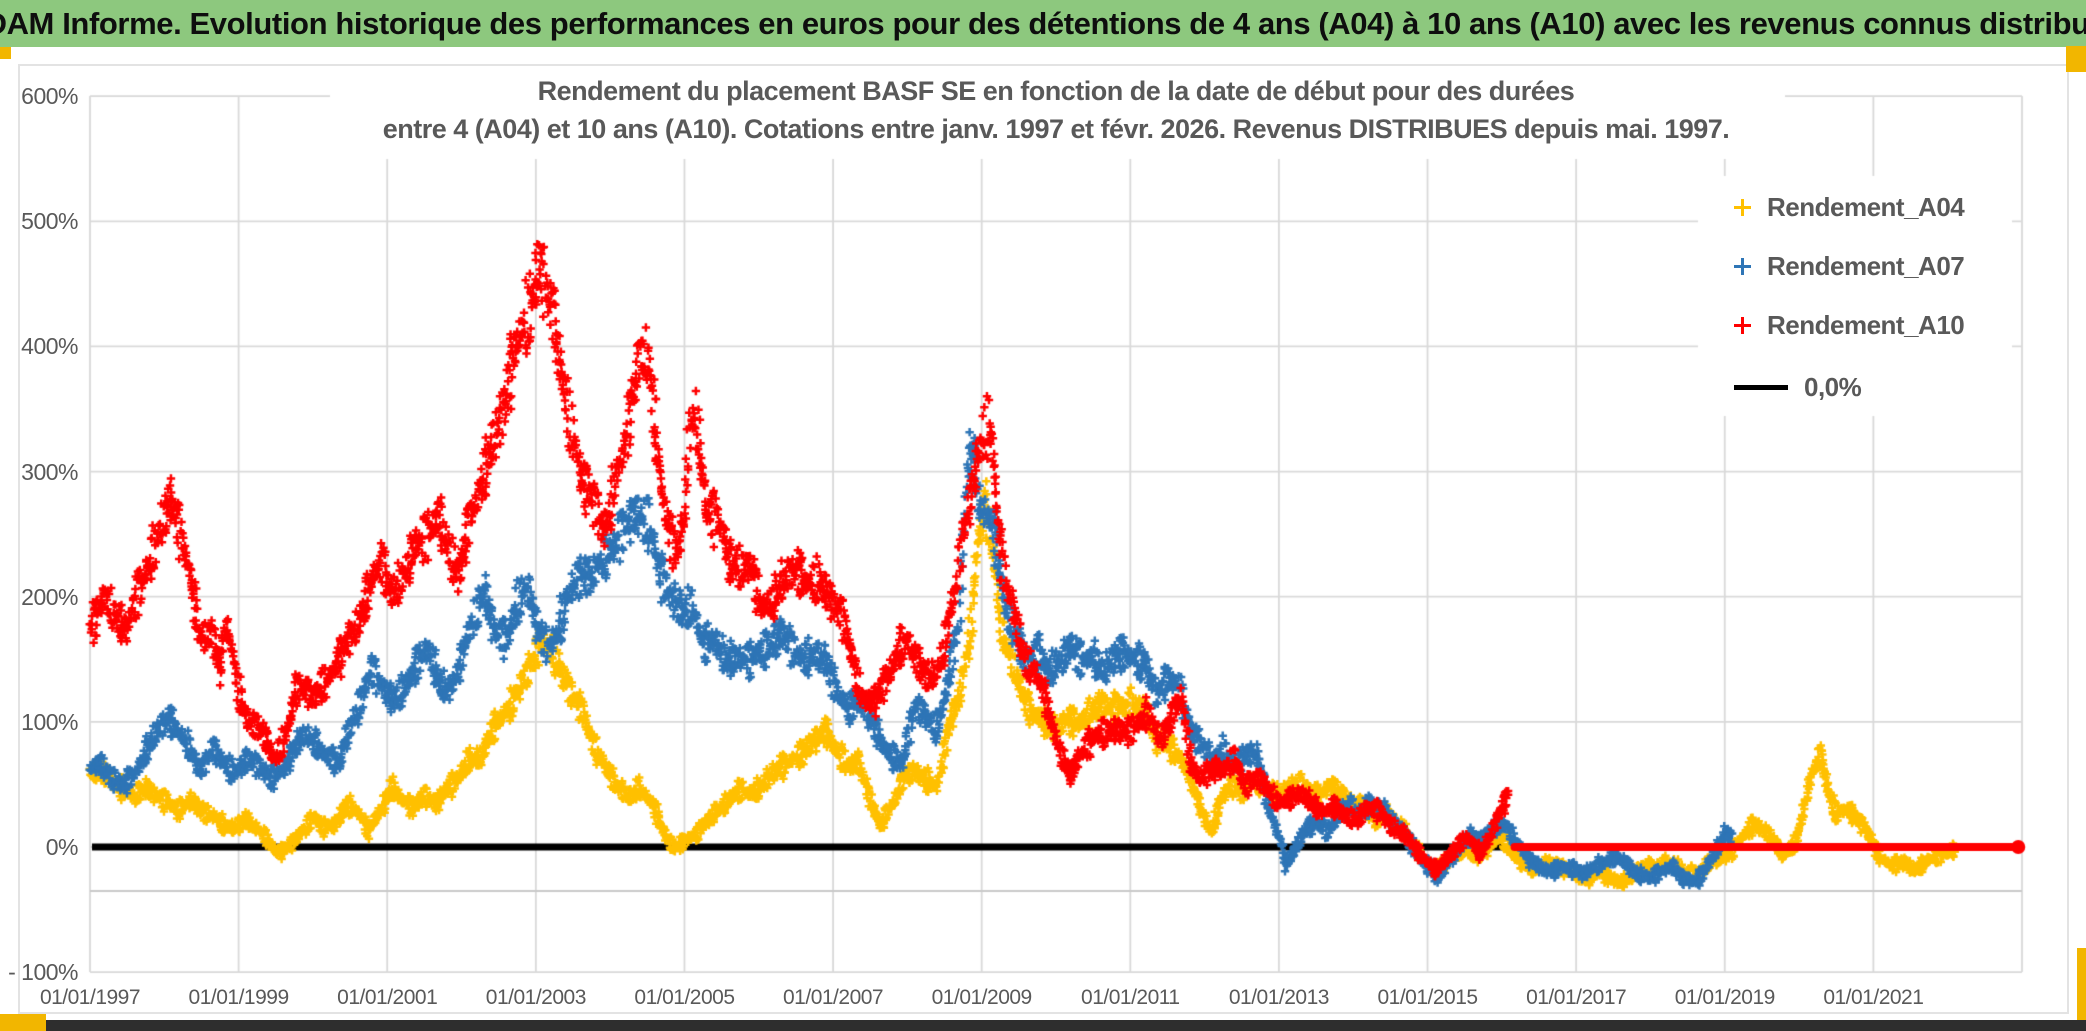 The width and height of the screenshot is (2086, 1031). Describe the element at coordinates (1130, 997) in the screenshot. I see `x-axis-tick-label: 01/01/2011` at that location.